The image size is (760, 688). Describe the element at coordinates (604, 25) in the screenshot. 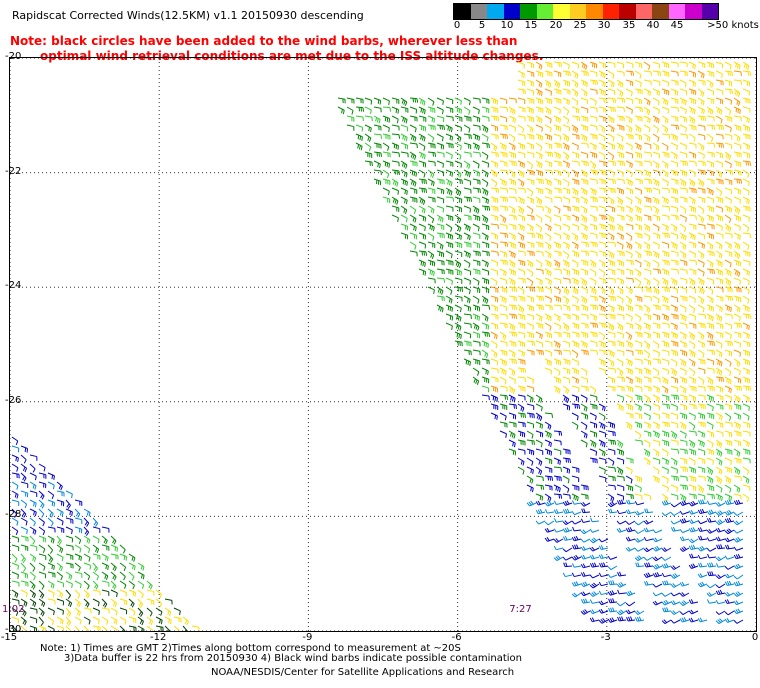

I see `colorbar-label: 30` at that location.